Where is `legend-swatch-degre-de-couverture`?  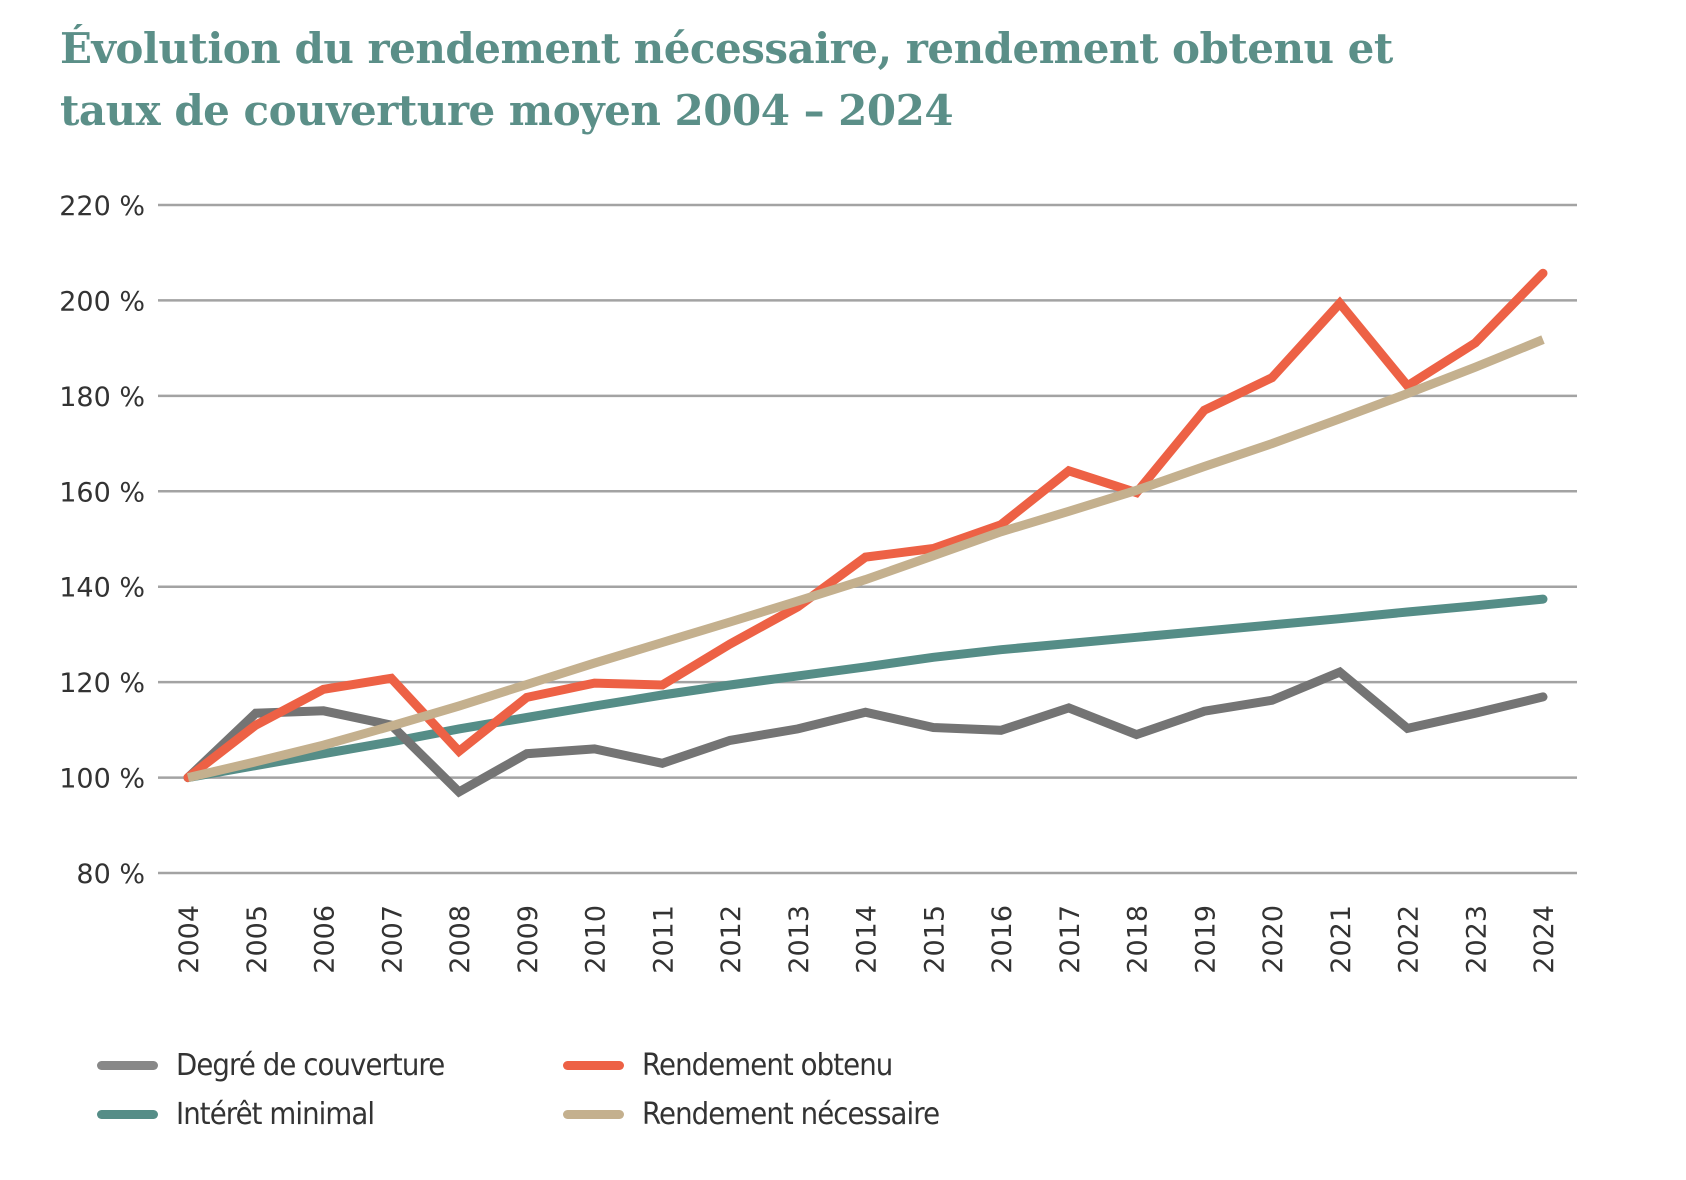
legend-swatch-degre-de-couverture is located at coordinates (127, 1065).